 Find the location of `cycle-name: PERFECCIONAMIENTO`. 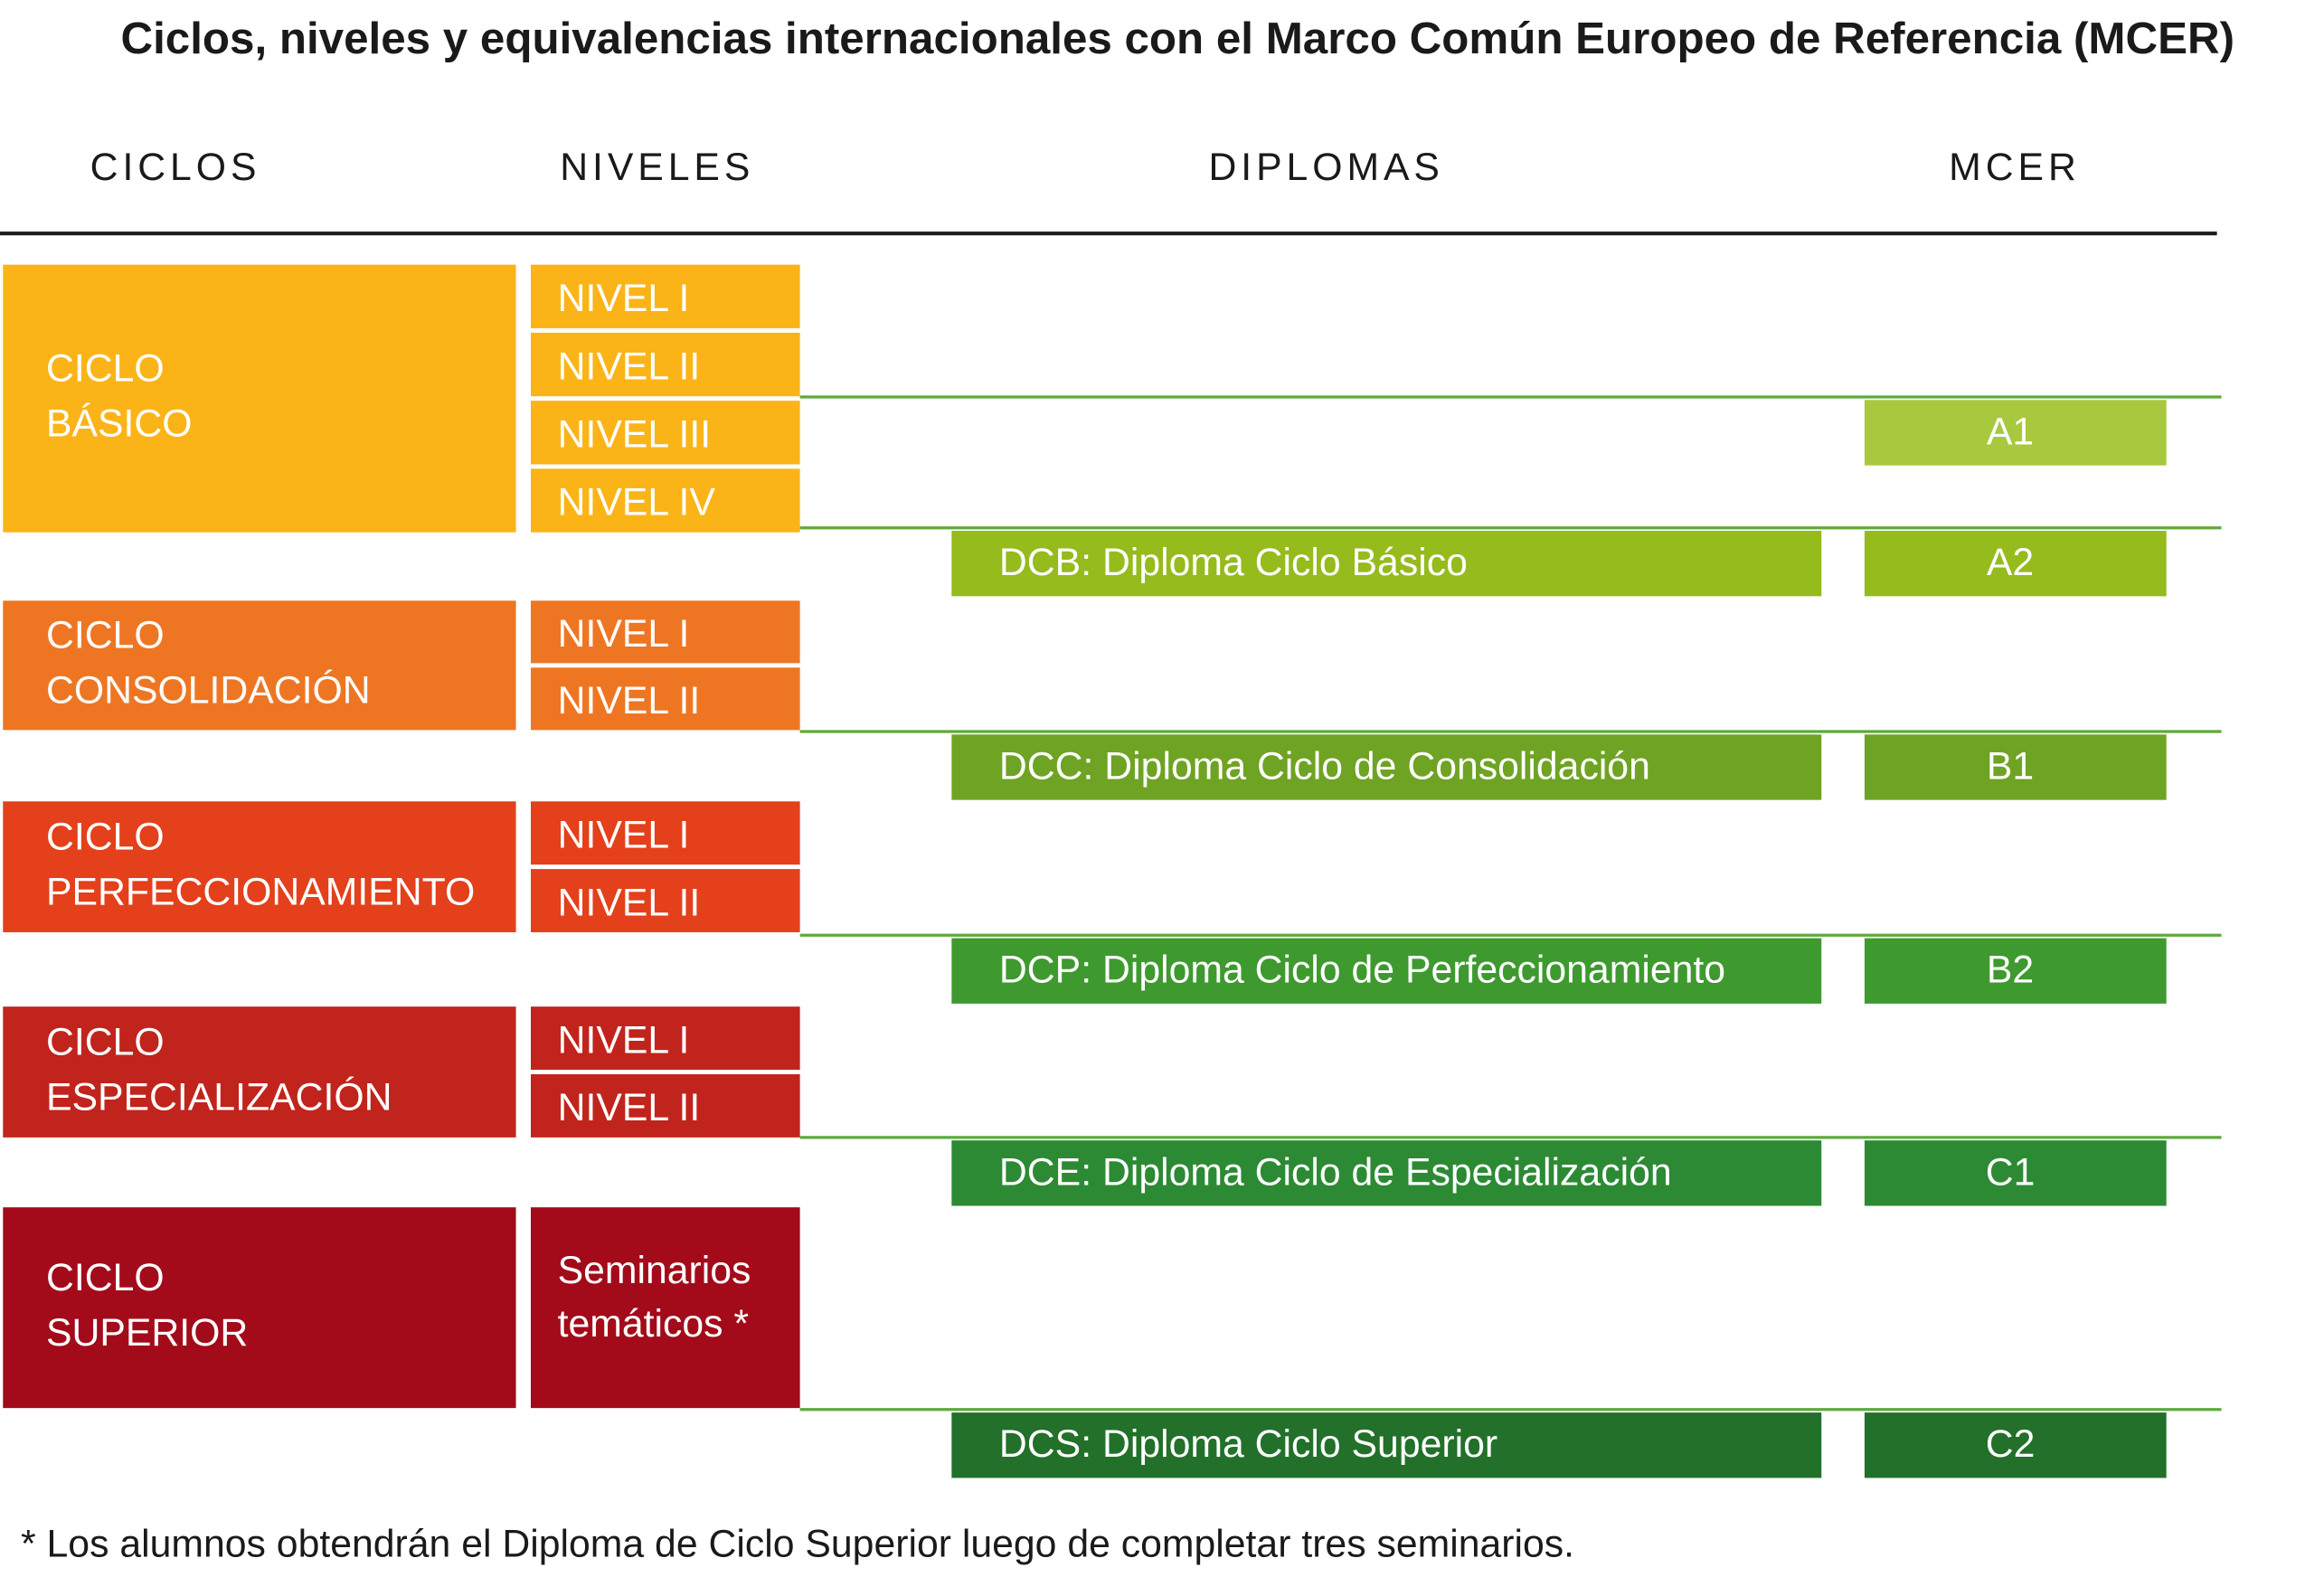

cycle-name: PERFECCIONAMIENTO is located at coordinates (261, 892).